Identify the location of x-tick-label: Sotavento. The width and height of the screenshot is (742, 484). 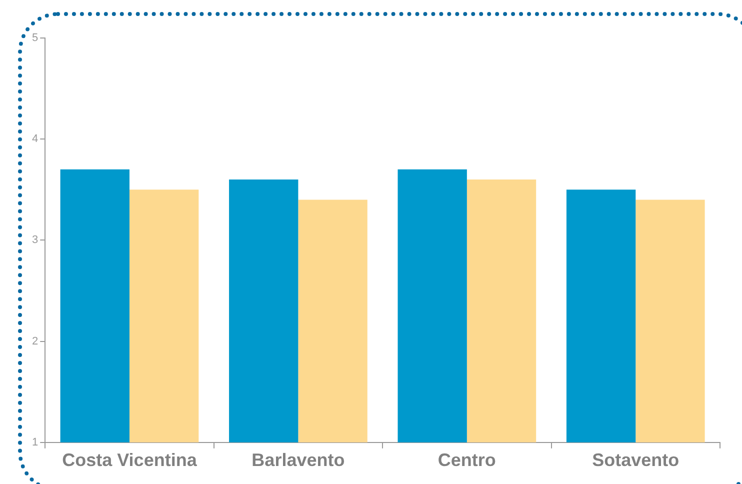
(636, 460).